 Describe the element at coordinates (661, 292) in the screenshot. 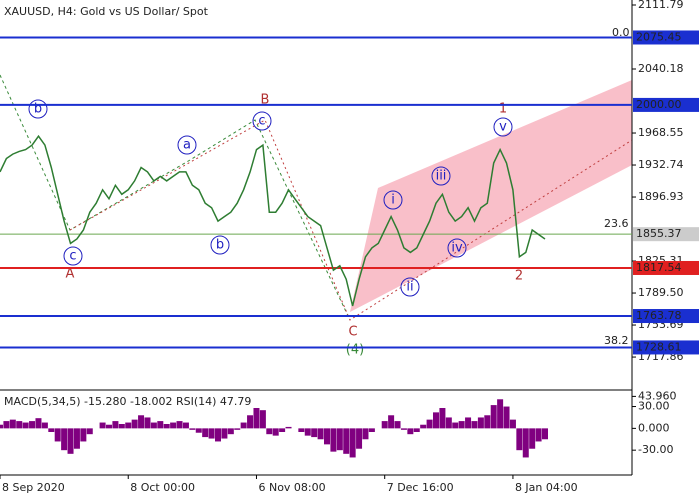

I see `y-tick-label: 1789.50` at that location.